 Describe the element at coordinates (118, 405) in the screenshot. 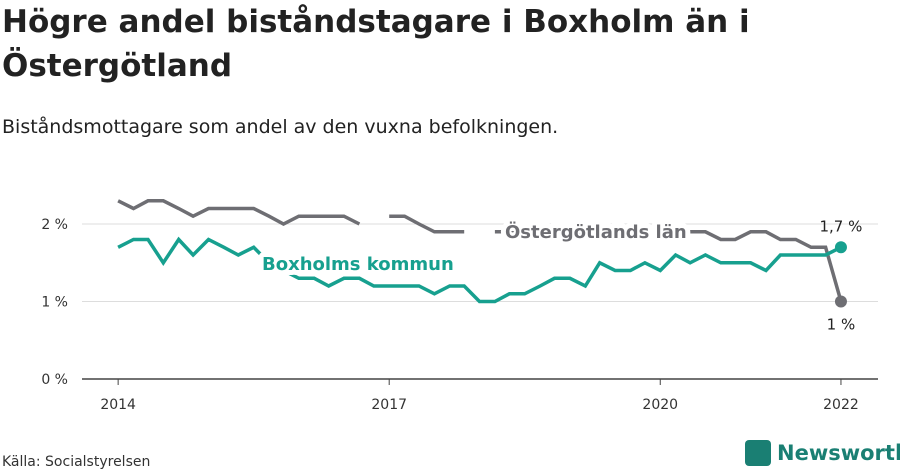

I see `x-tick-label: 2014` at that location.